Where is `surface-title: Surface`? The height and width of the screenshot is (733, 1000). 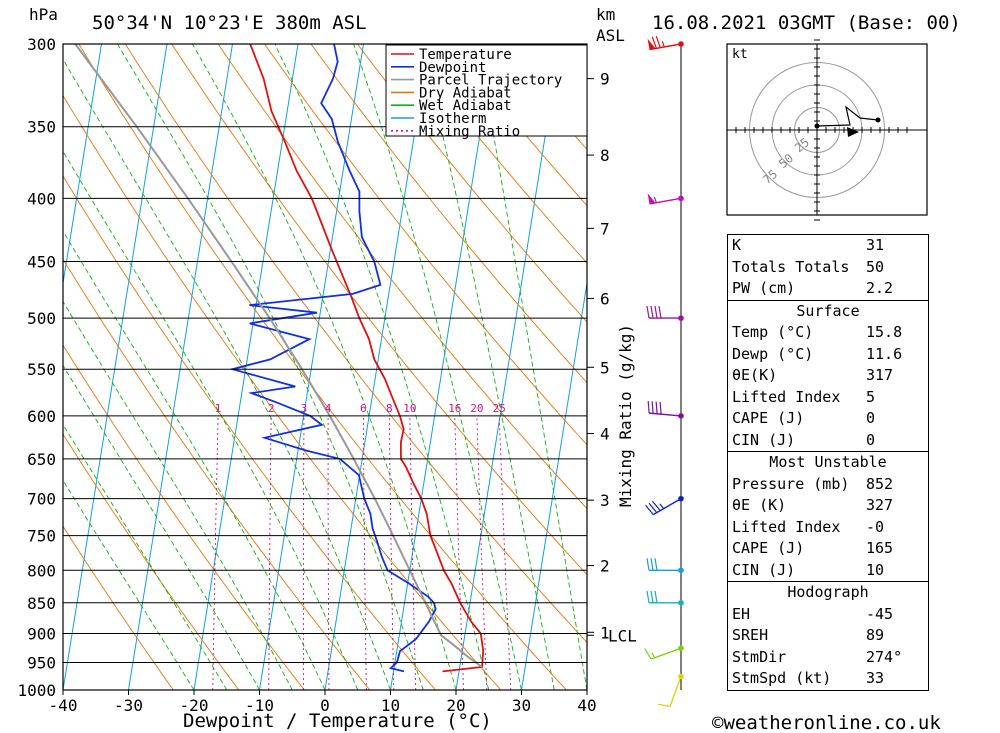 surface-title: Surface is located at coordinates (828, 311).